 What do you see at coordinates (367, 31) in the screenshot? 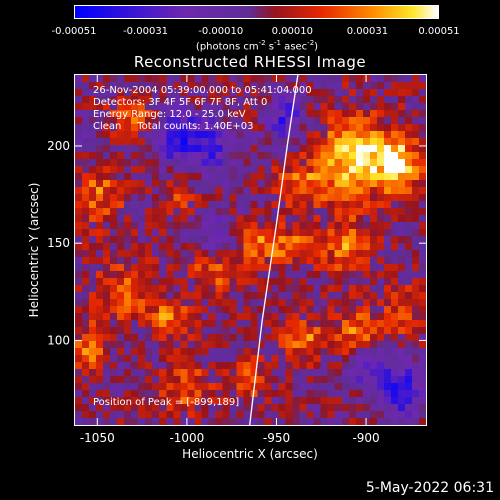
I see `colorbar-tick-label: 0.00031` at bounding box center [367, 31].